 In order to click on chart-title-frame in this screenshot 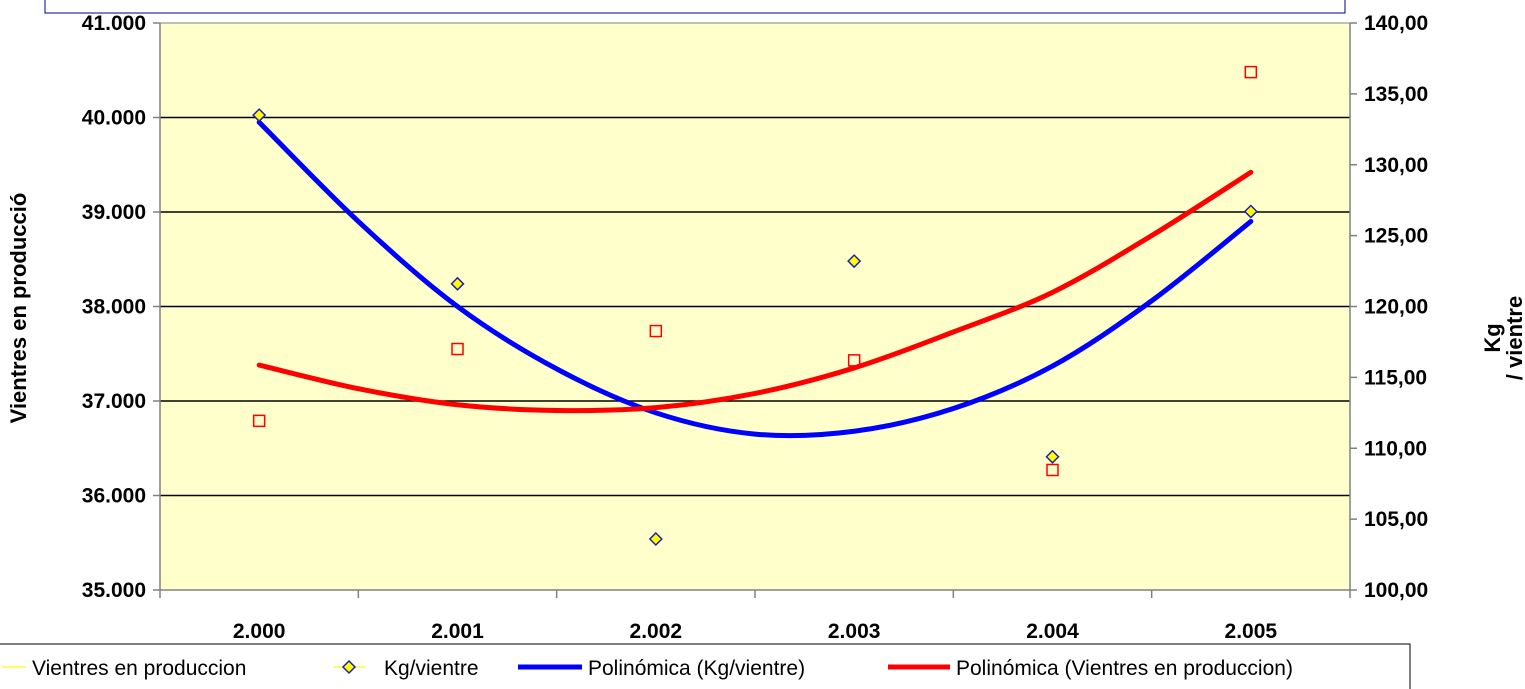, I will do `click(695, 7)`.